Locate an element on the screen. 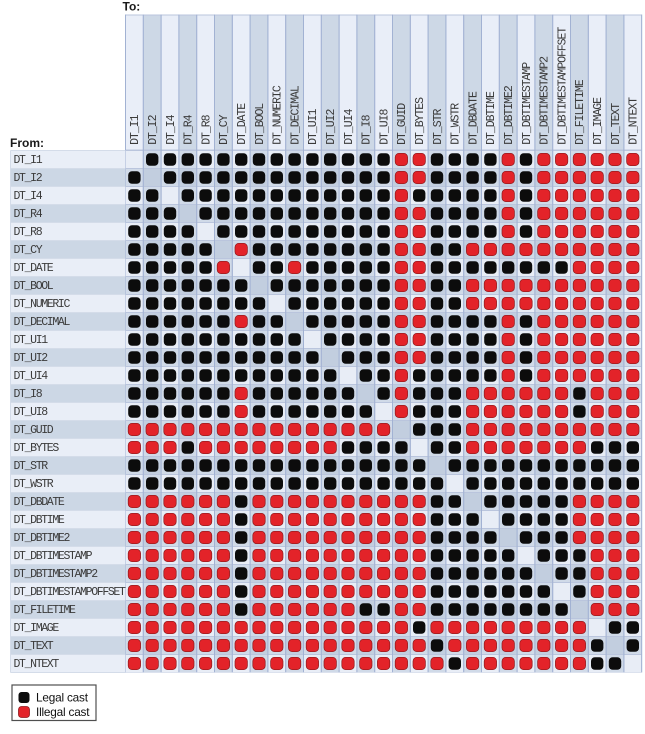 The height and width of the screenshot is (734, 645). svg-text: Illegal cast is located at coordinates (63, 712).